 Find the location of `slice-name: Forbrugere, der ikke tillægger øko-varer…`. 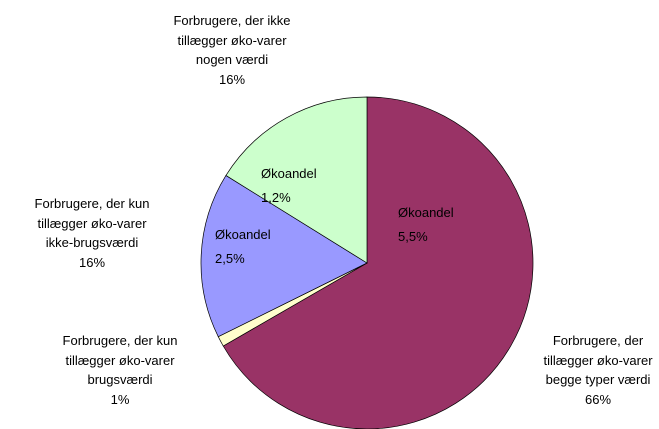

slice-name: Forbrugere, der ikke tillægger øko-varer… is located at coordinates (232, 40).